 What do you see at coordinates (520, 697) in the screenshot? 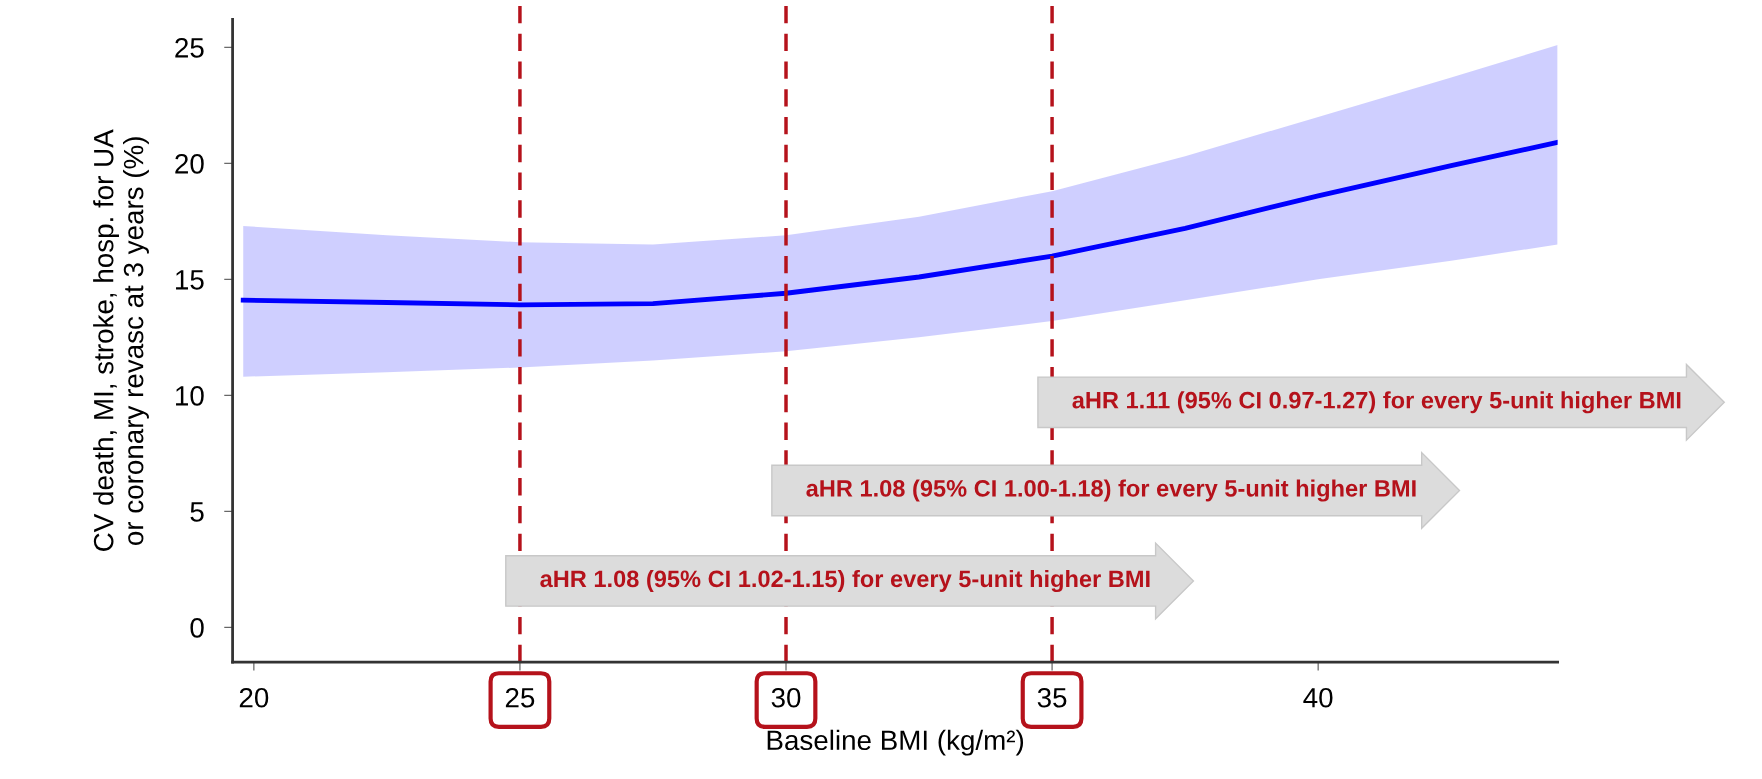
I see `x-tick-label: 25` at bounding box center [520, 697].